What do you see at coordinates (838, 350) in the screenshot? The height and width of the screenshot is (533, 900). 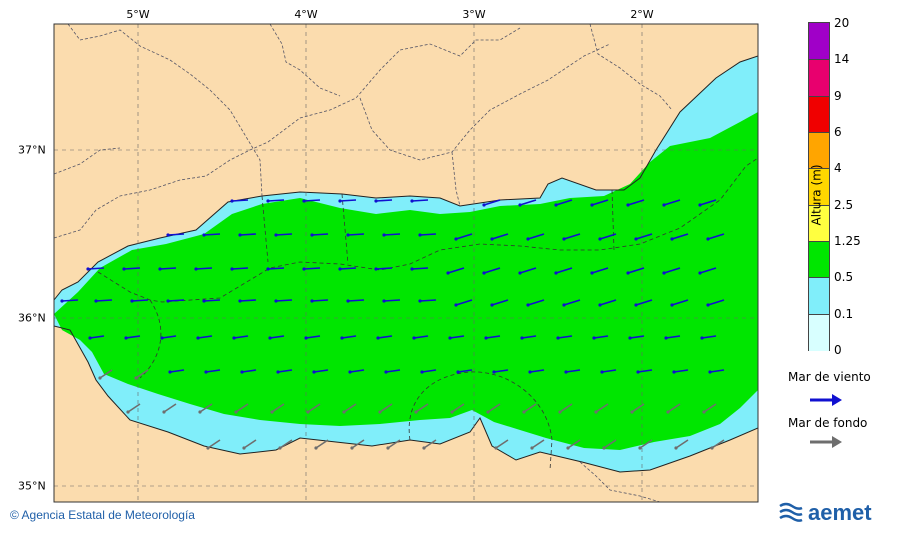 I see `colorbar-tick: 0` at bounding box center [838, 350].